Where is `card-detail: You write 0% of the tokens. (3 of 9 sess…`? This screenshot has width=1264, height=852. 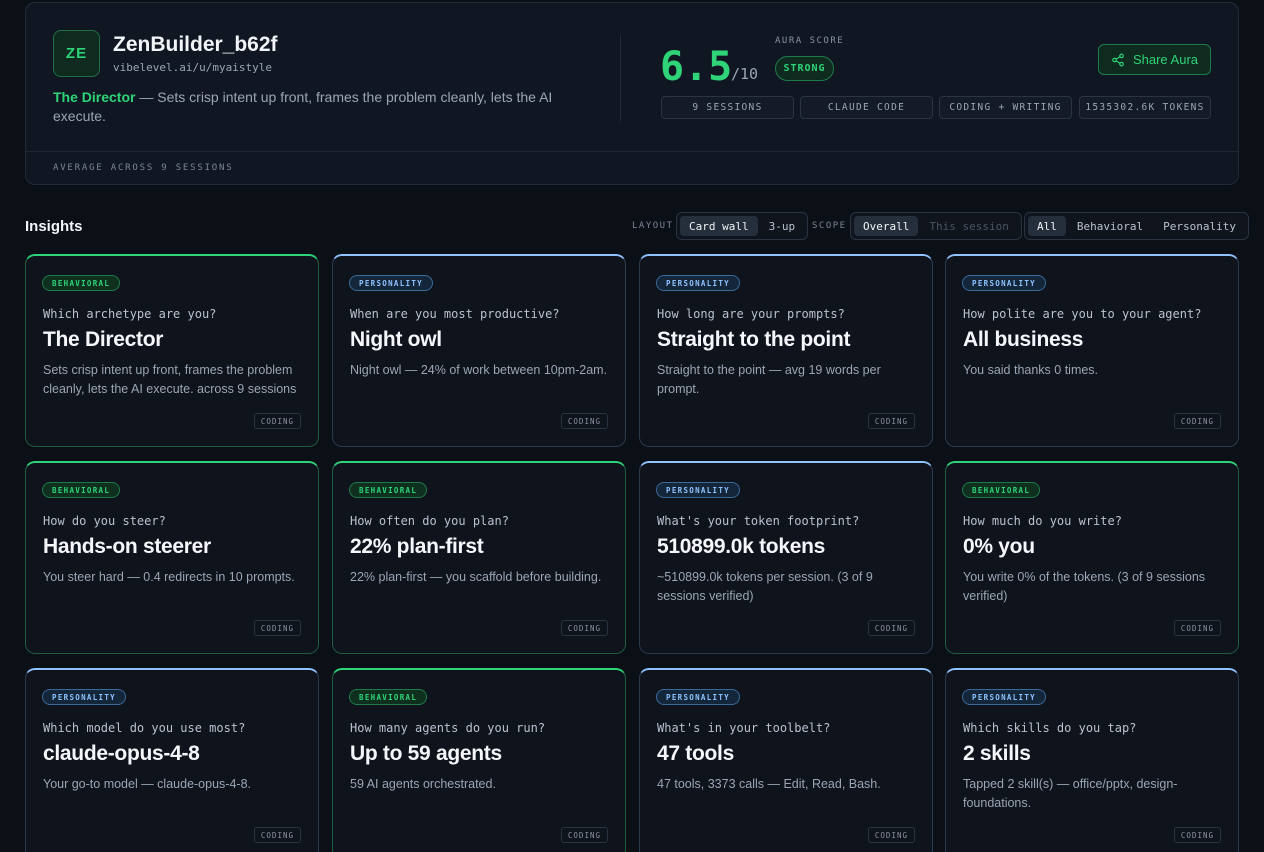 card-detail: You write 0% of the tokens. (3 of 9 sess… is located at coordinates (1084, 586).